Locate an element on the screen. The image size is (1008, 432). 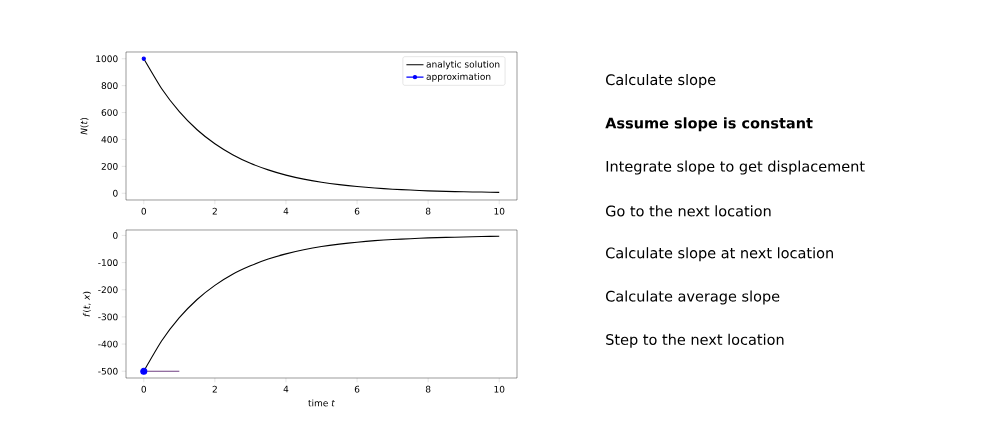
text: Calculate slope at next location is located at coordinates (719, 254).